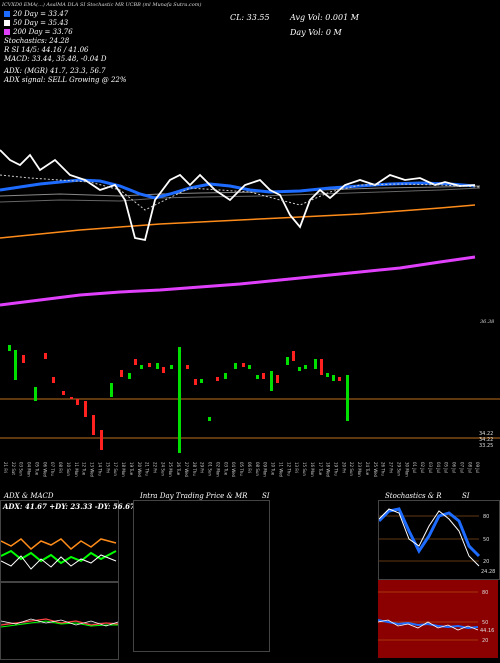 This screenshot has width=500, height=663. What do you see at coordinates (487, 322) in the screenshot?
I see `price-label-header: 36.38` at bounding box center [487, 322].